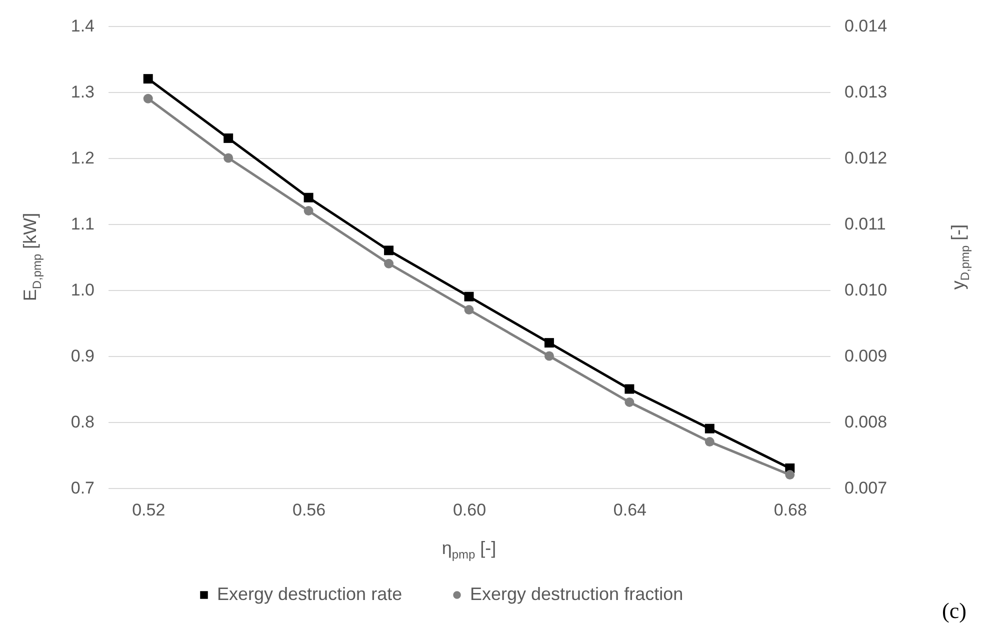 The image size is (990, 630). I want to click on y-tick-label: 1.1, so click(82, 224).